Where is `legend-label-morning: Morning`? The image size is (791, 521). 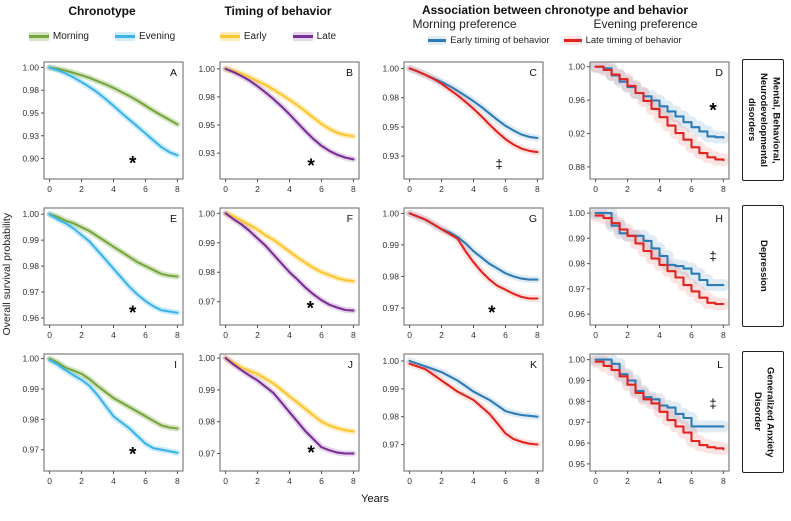 legend-label-morning: Morning is located at coordinates (70, 36).